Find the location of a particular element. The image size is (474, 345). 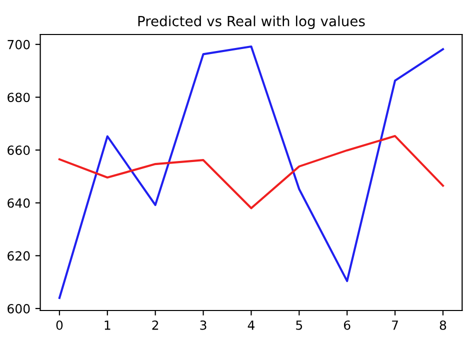

x-tick-label: 0 is located at coordinates (59, 325).